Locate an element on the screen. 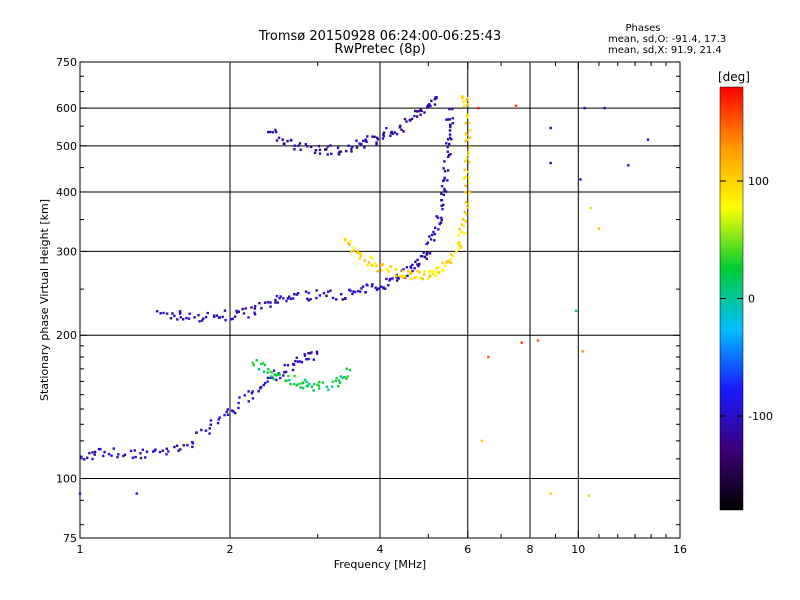 The height and width of the screenshot is (600, 800). phases-x-stats: mean, sd,X: 91.9, 21.4 is located at coordinates (665, 50).